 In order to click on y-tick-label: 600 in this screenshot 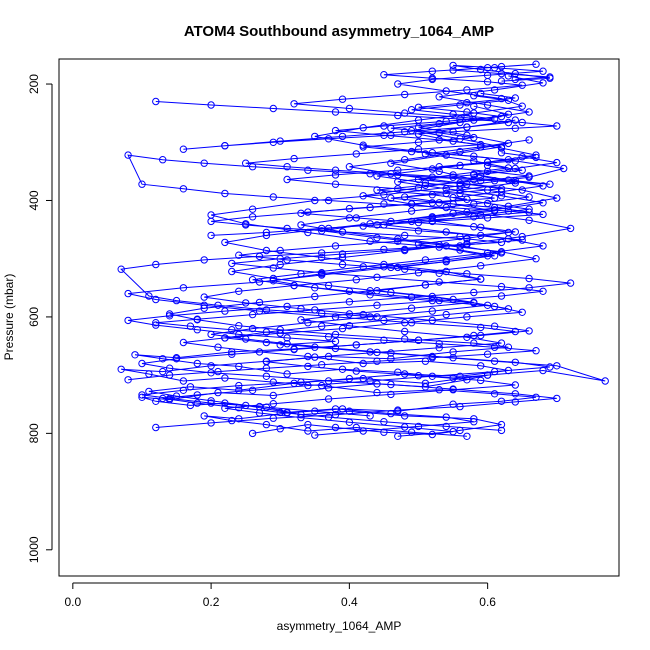, I will do `click(34, 317)`.